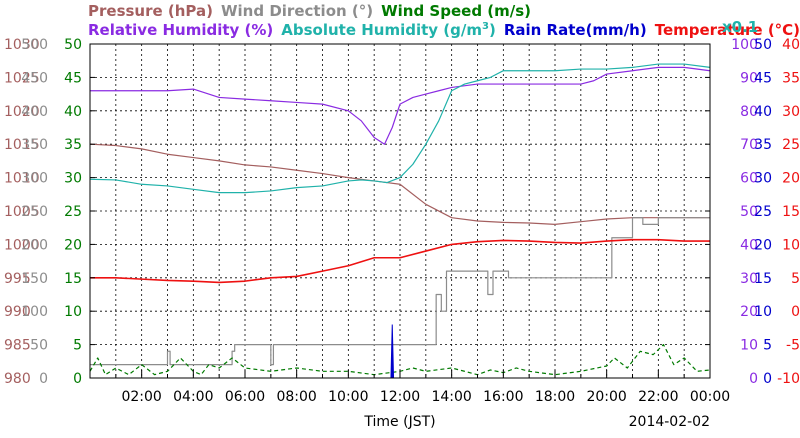 The width and height of the screenshot is (800, 438). I want to click on x-tick-label: 08:00, so click(296, 397).